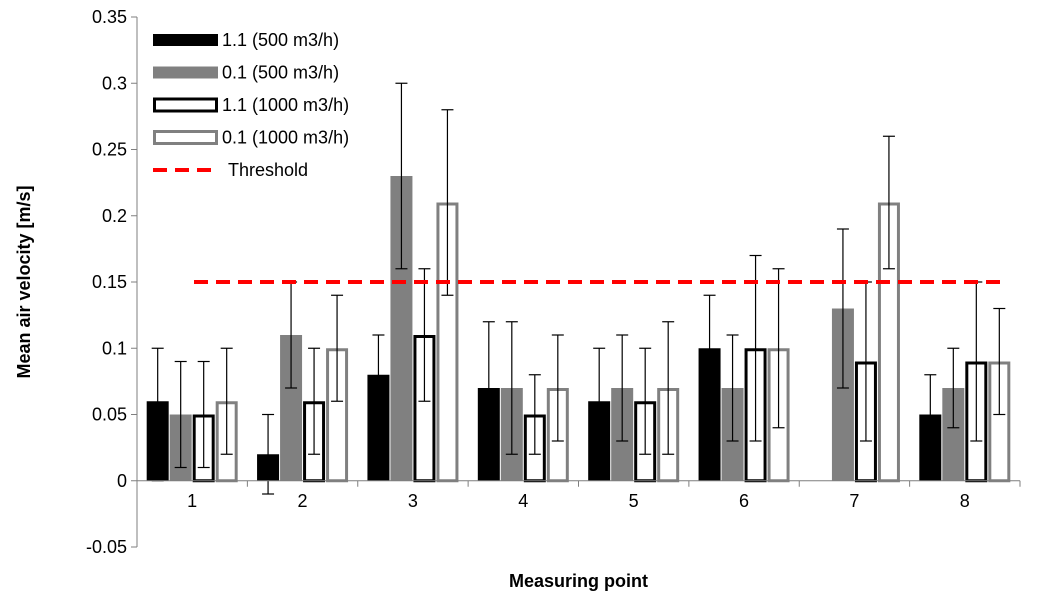 Image resolution: width=1060 pixels, height=594 pixels. I want to click on y-tick-label: 0, so click(122, 481).